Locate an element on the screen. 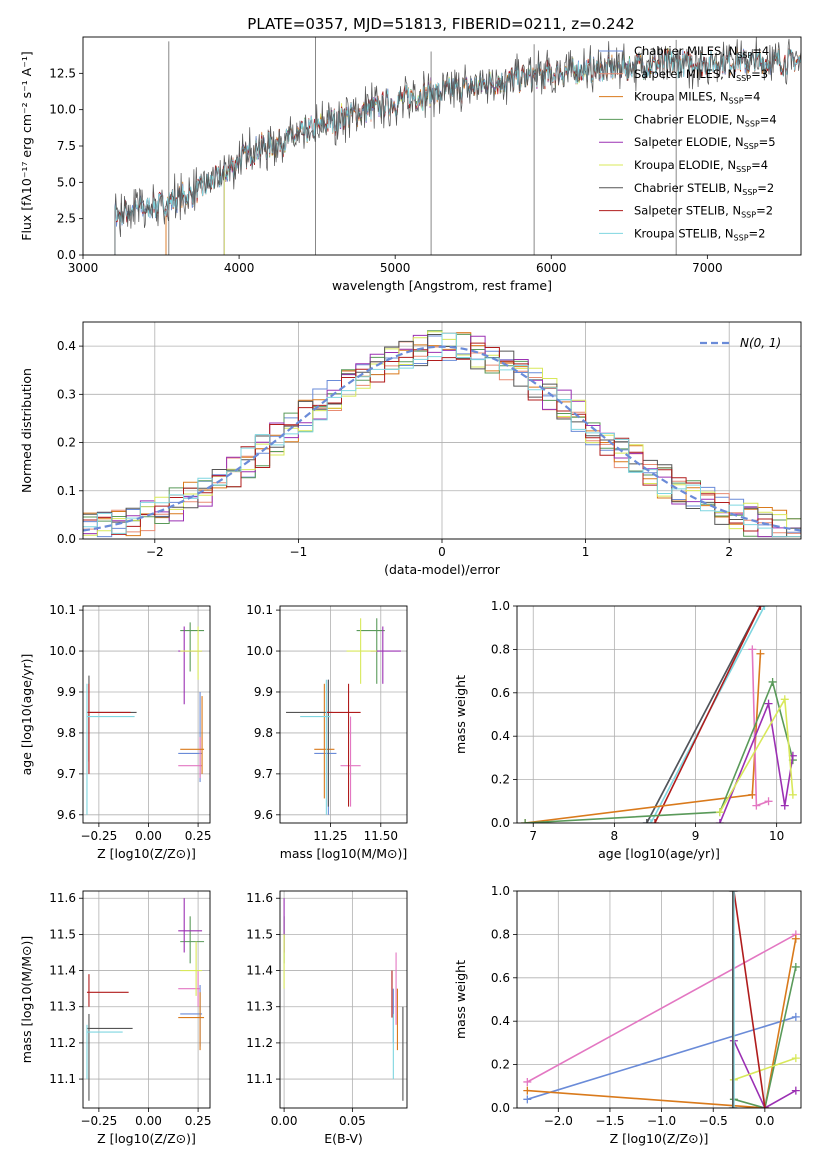 This screenshot has height=1170, width=819. x-tick-label: −0.25 is located at coordinates (98, 1121).